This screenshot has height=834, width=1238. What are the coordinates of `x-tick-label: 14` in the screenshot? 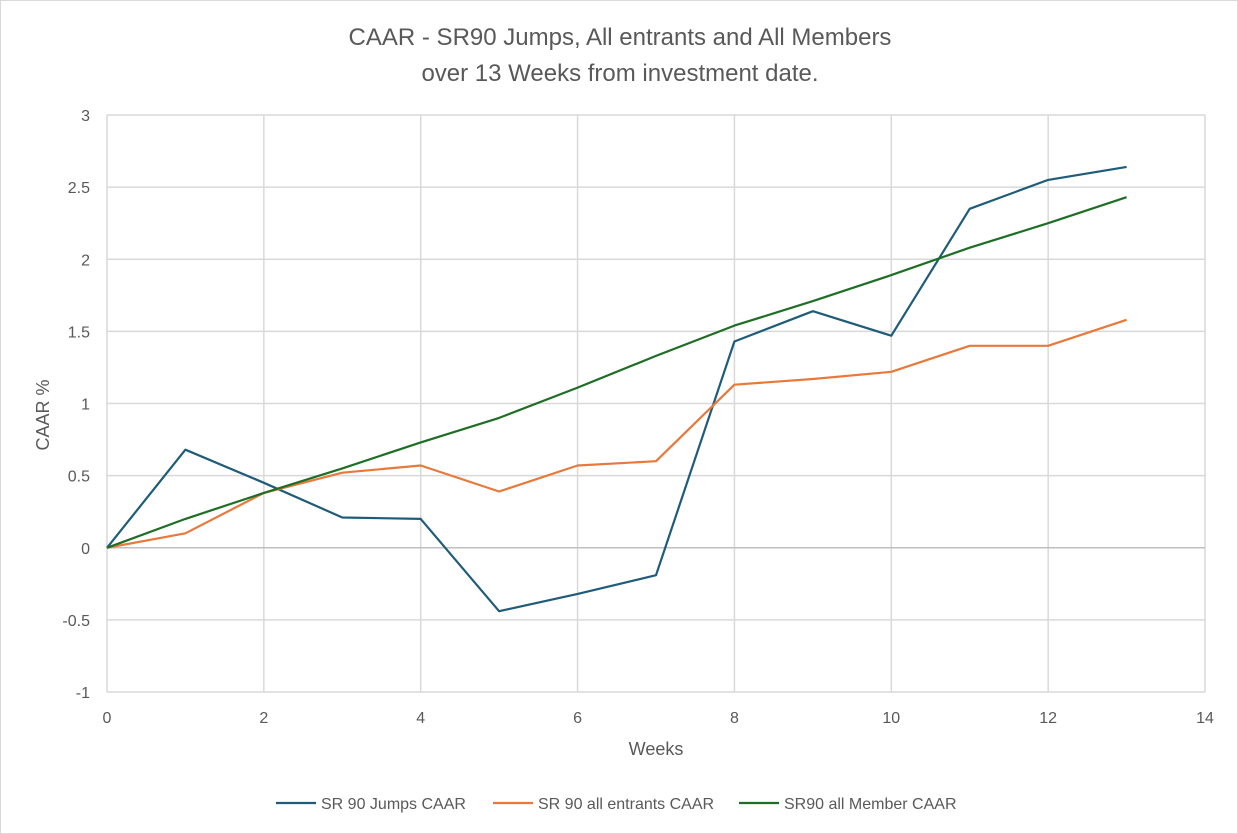 It's located at (1205, 718).